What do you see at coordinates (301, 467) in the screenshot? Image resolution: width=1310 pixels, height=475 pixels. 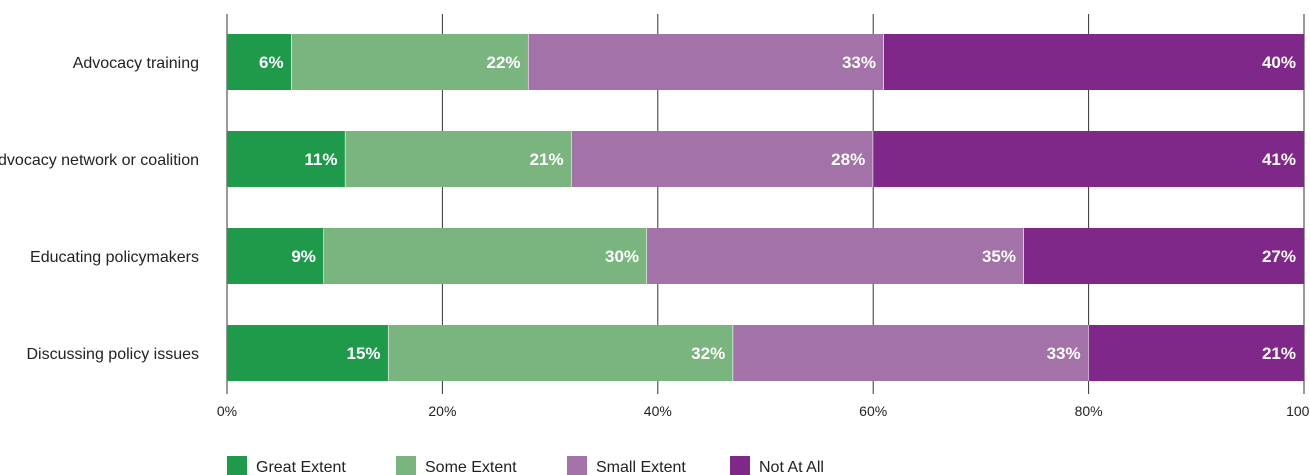 I see `legend-label-great-extent: Great Extent` at bounding box center [301, 467].